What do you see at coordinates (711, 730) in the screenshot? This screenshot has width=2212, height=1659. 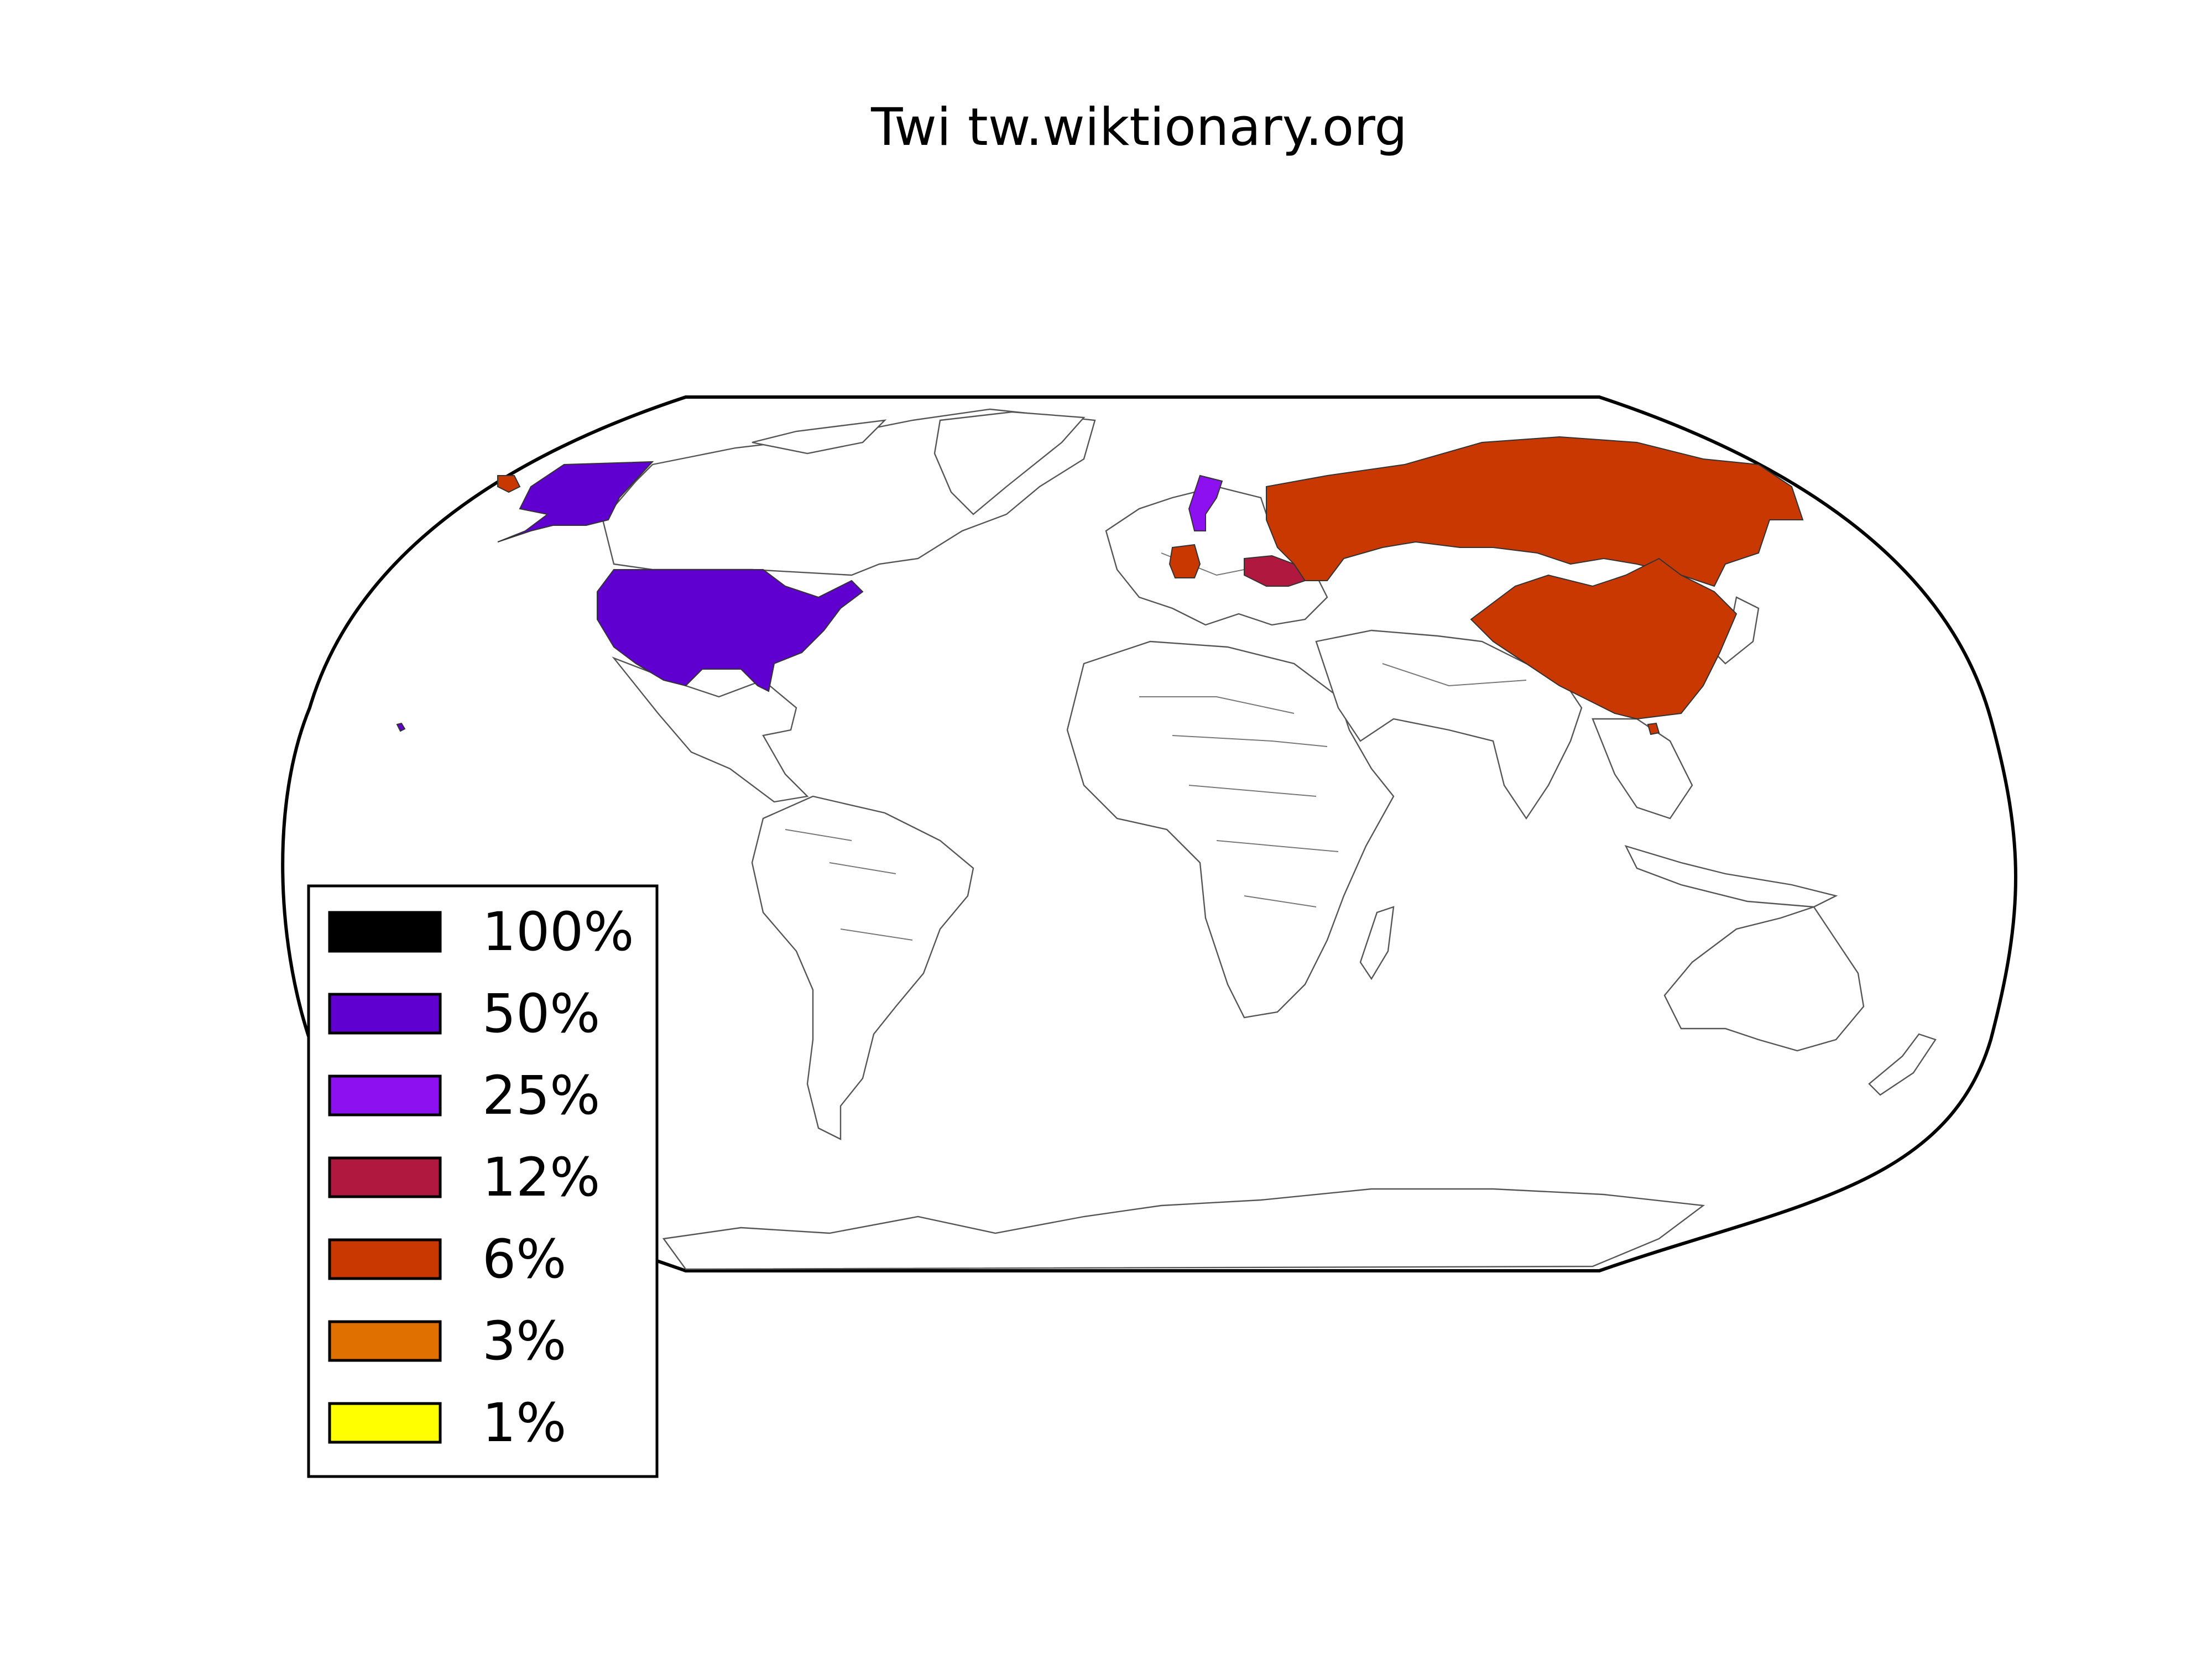 I see `land-mexico` at bounding box center [711, 730].